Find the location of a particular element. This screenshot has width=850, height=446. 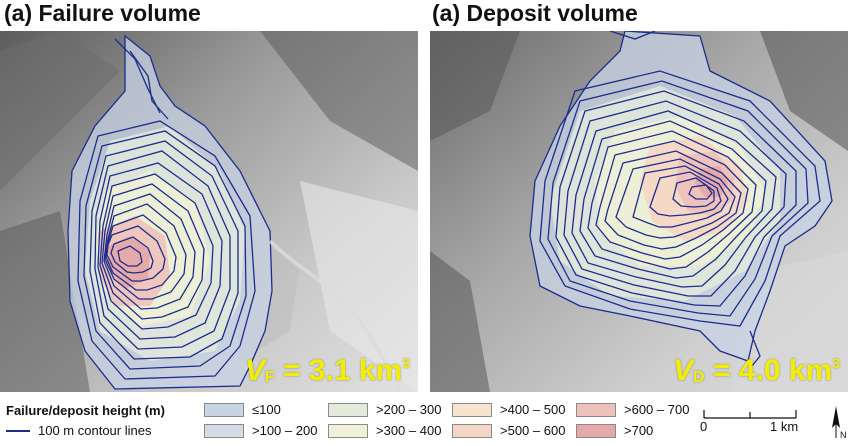

legend-class-label: ≤100 is located at coordinates (266, 409).